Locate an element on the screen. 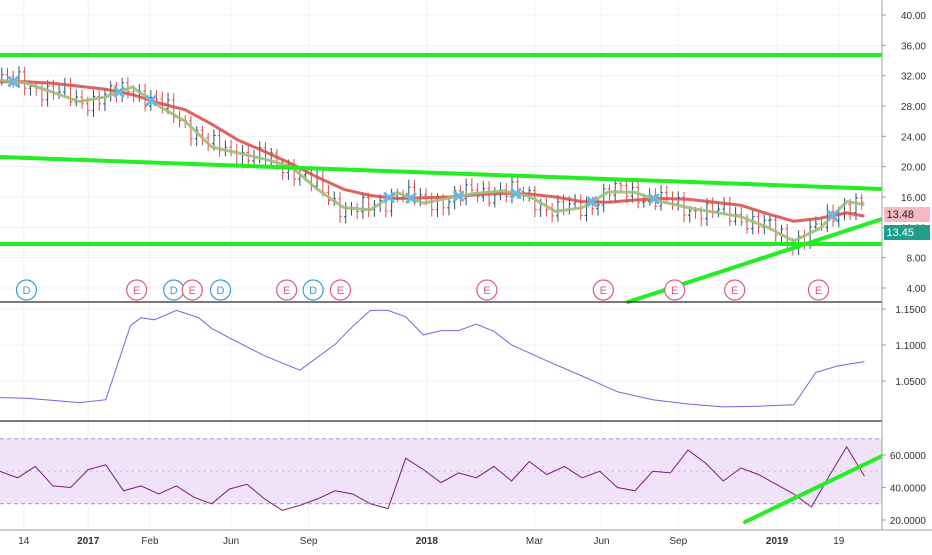  y-tick-label: 24.00 is located at coordinates (913, 137).